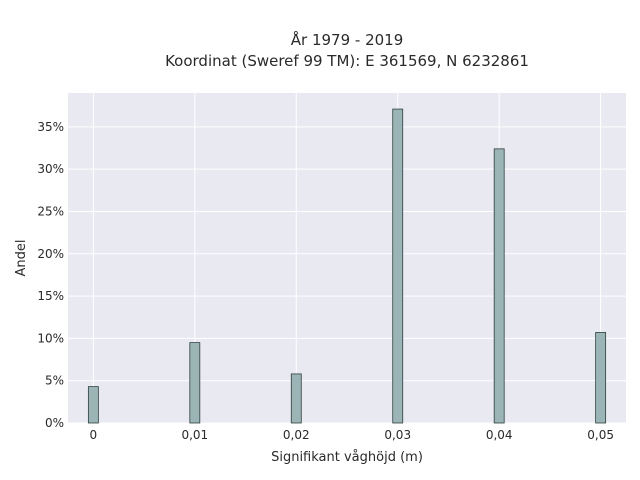  What do you see at coordinates (50, 211) in the screenshot?
I see `y-tick-label: 25%` at bounding box center [50, 211].